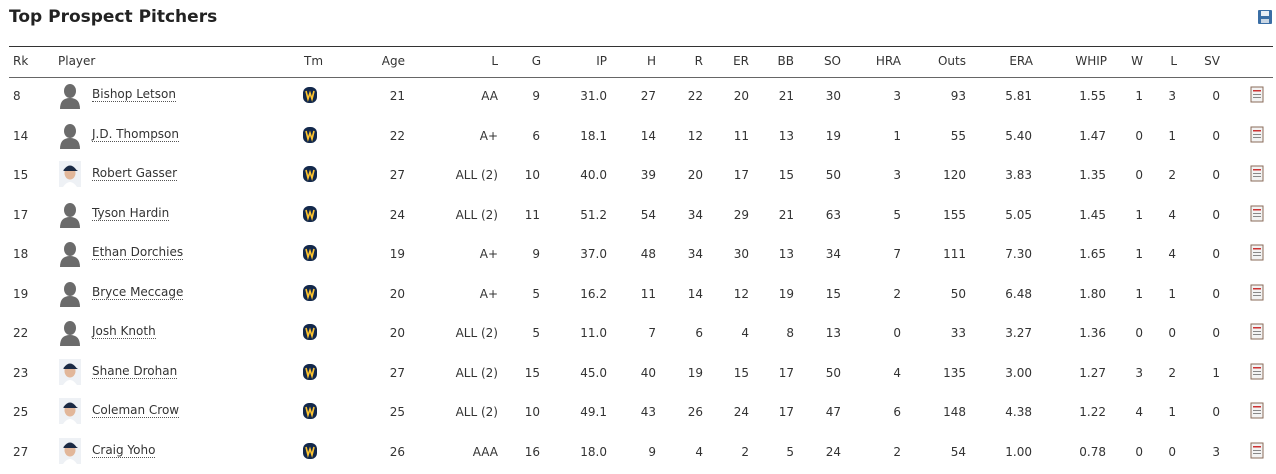 This screenshot has width=1276, height=474. What do you see at coordinates (536, 254) in the screenshot?
I see `cell: 9` at bounding box center [536, 254].